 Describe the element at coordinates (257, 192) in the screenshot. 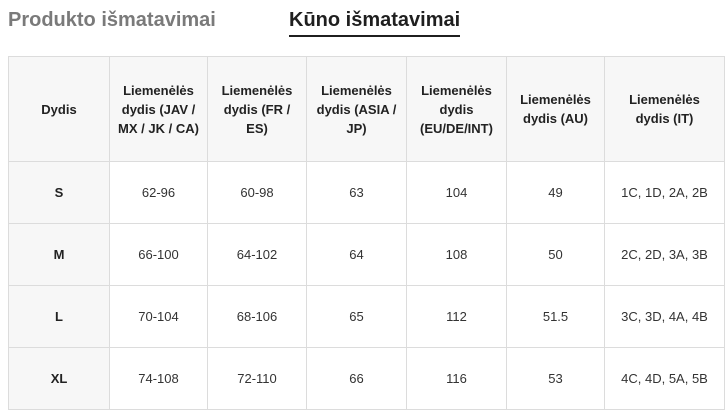

I see `table-cell: 60-98` at that location.